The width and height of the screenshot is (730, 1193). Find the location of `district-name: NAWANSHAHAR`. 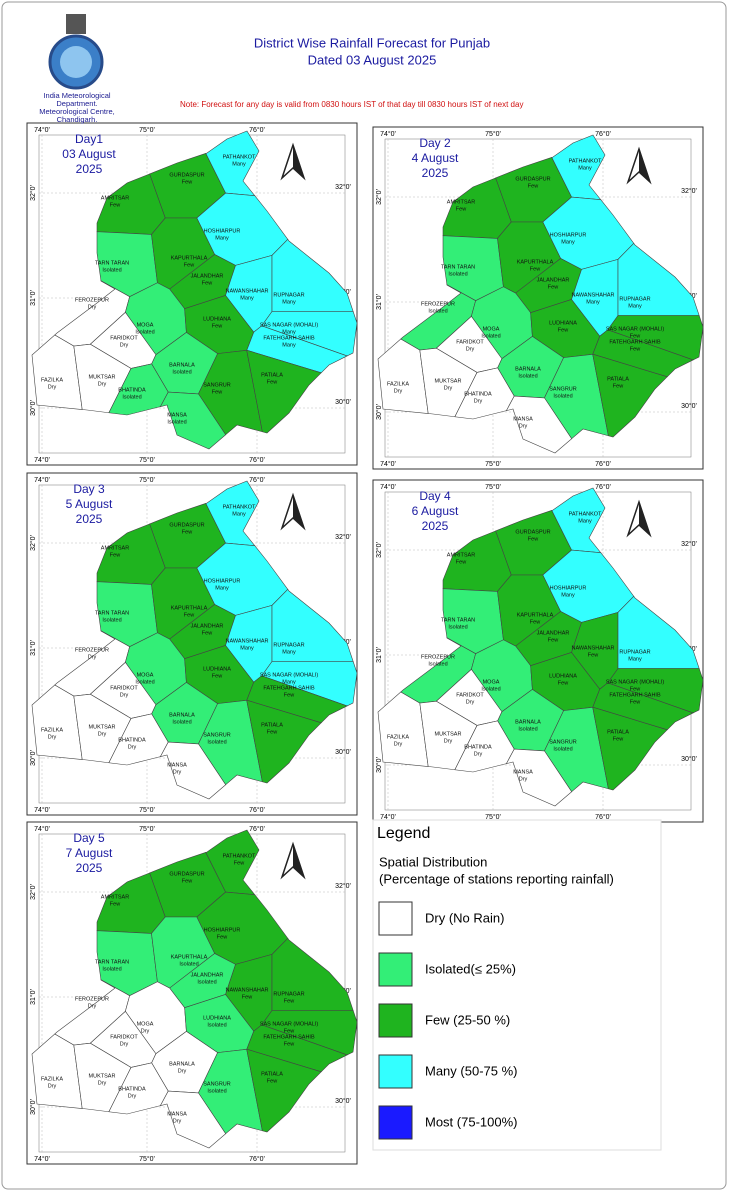

district-name: NAWANSHAHAR is located at coordinates (593, 295).